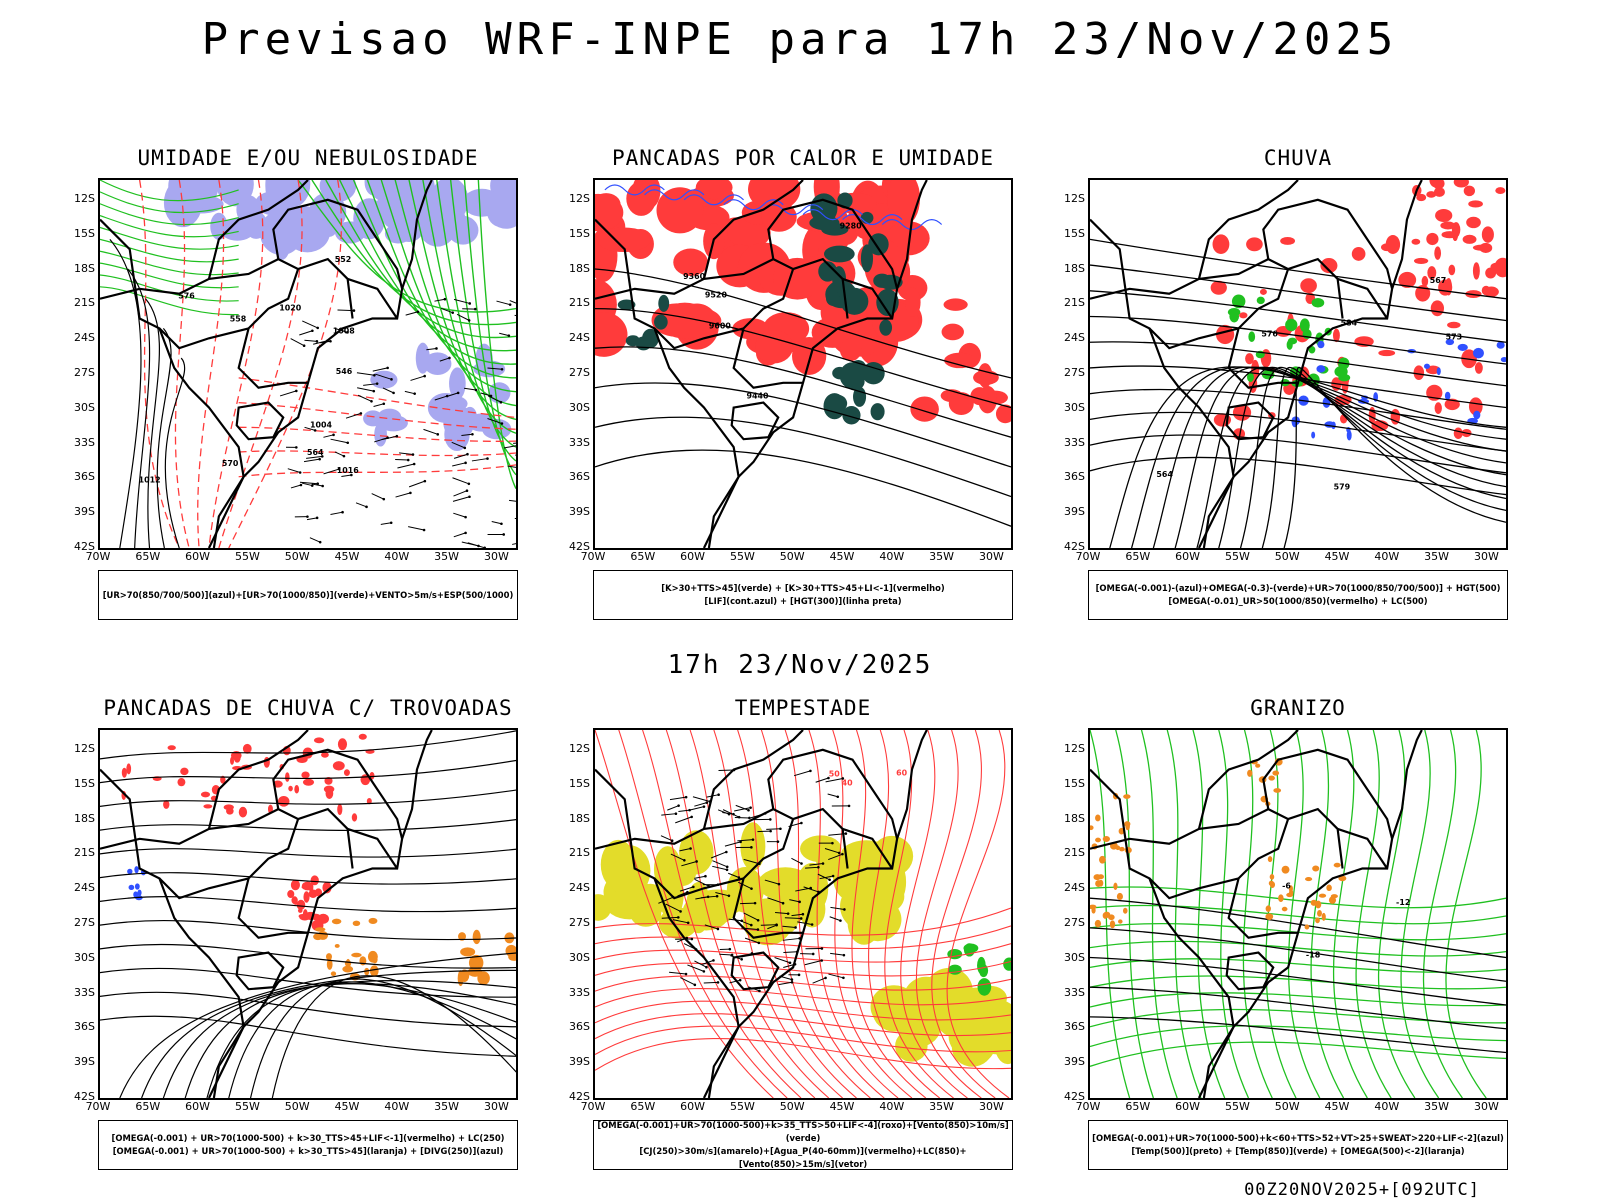 The width and height of the screenshot is (1600, 1200). I want to click on wind-area-green, so click(984, 987).